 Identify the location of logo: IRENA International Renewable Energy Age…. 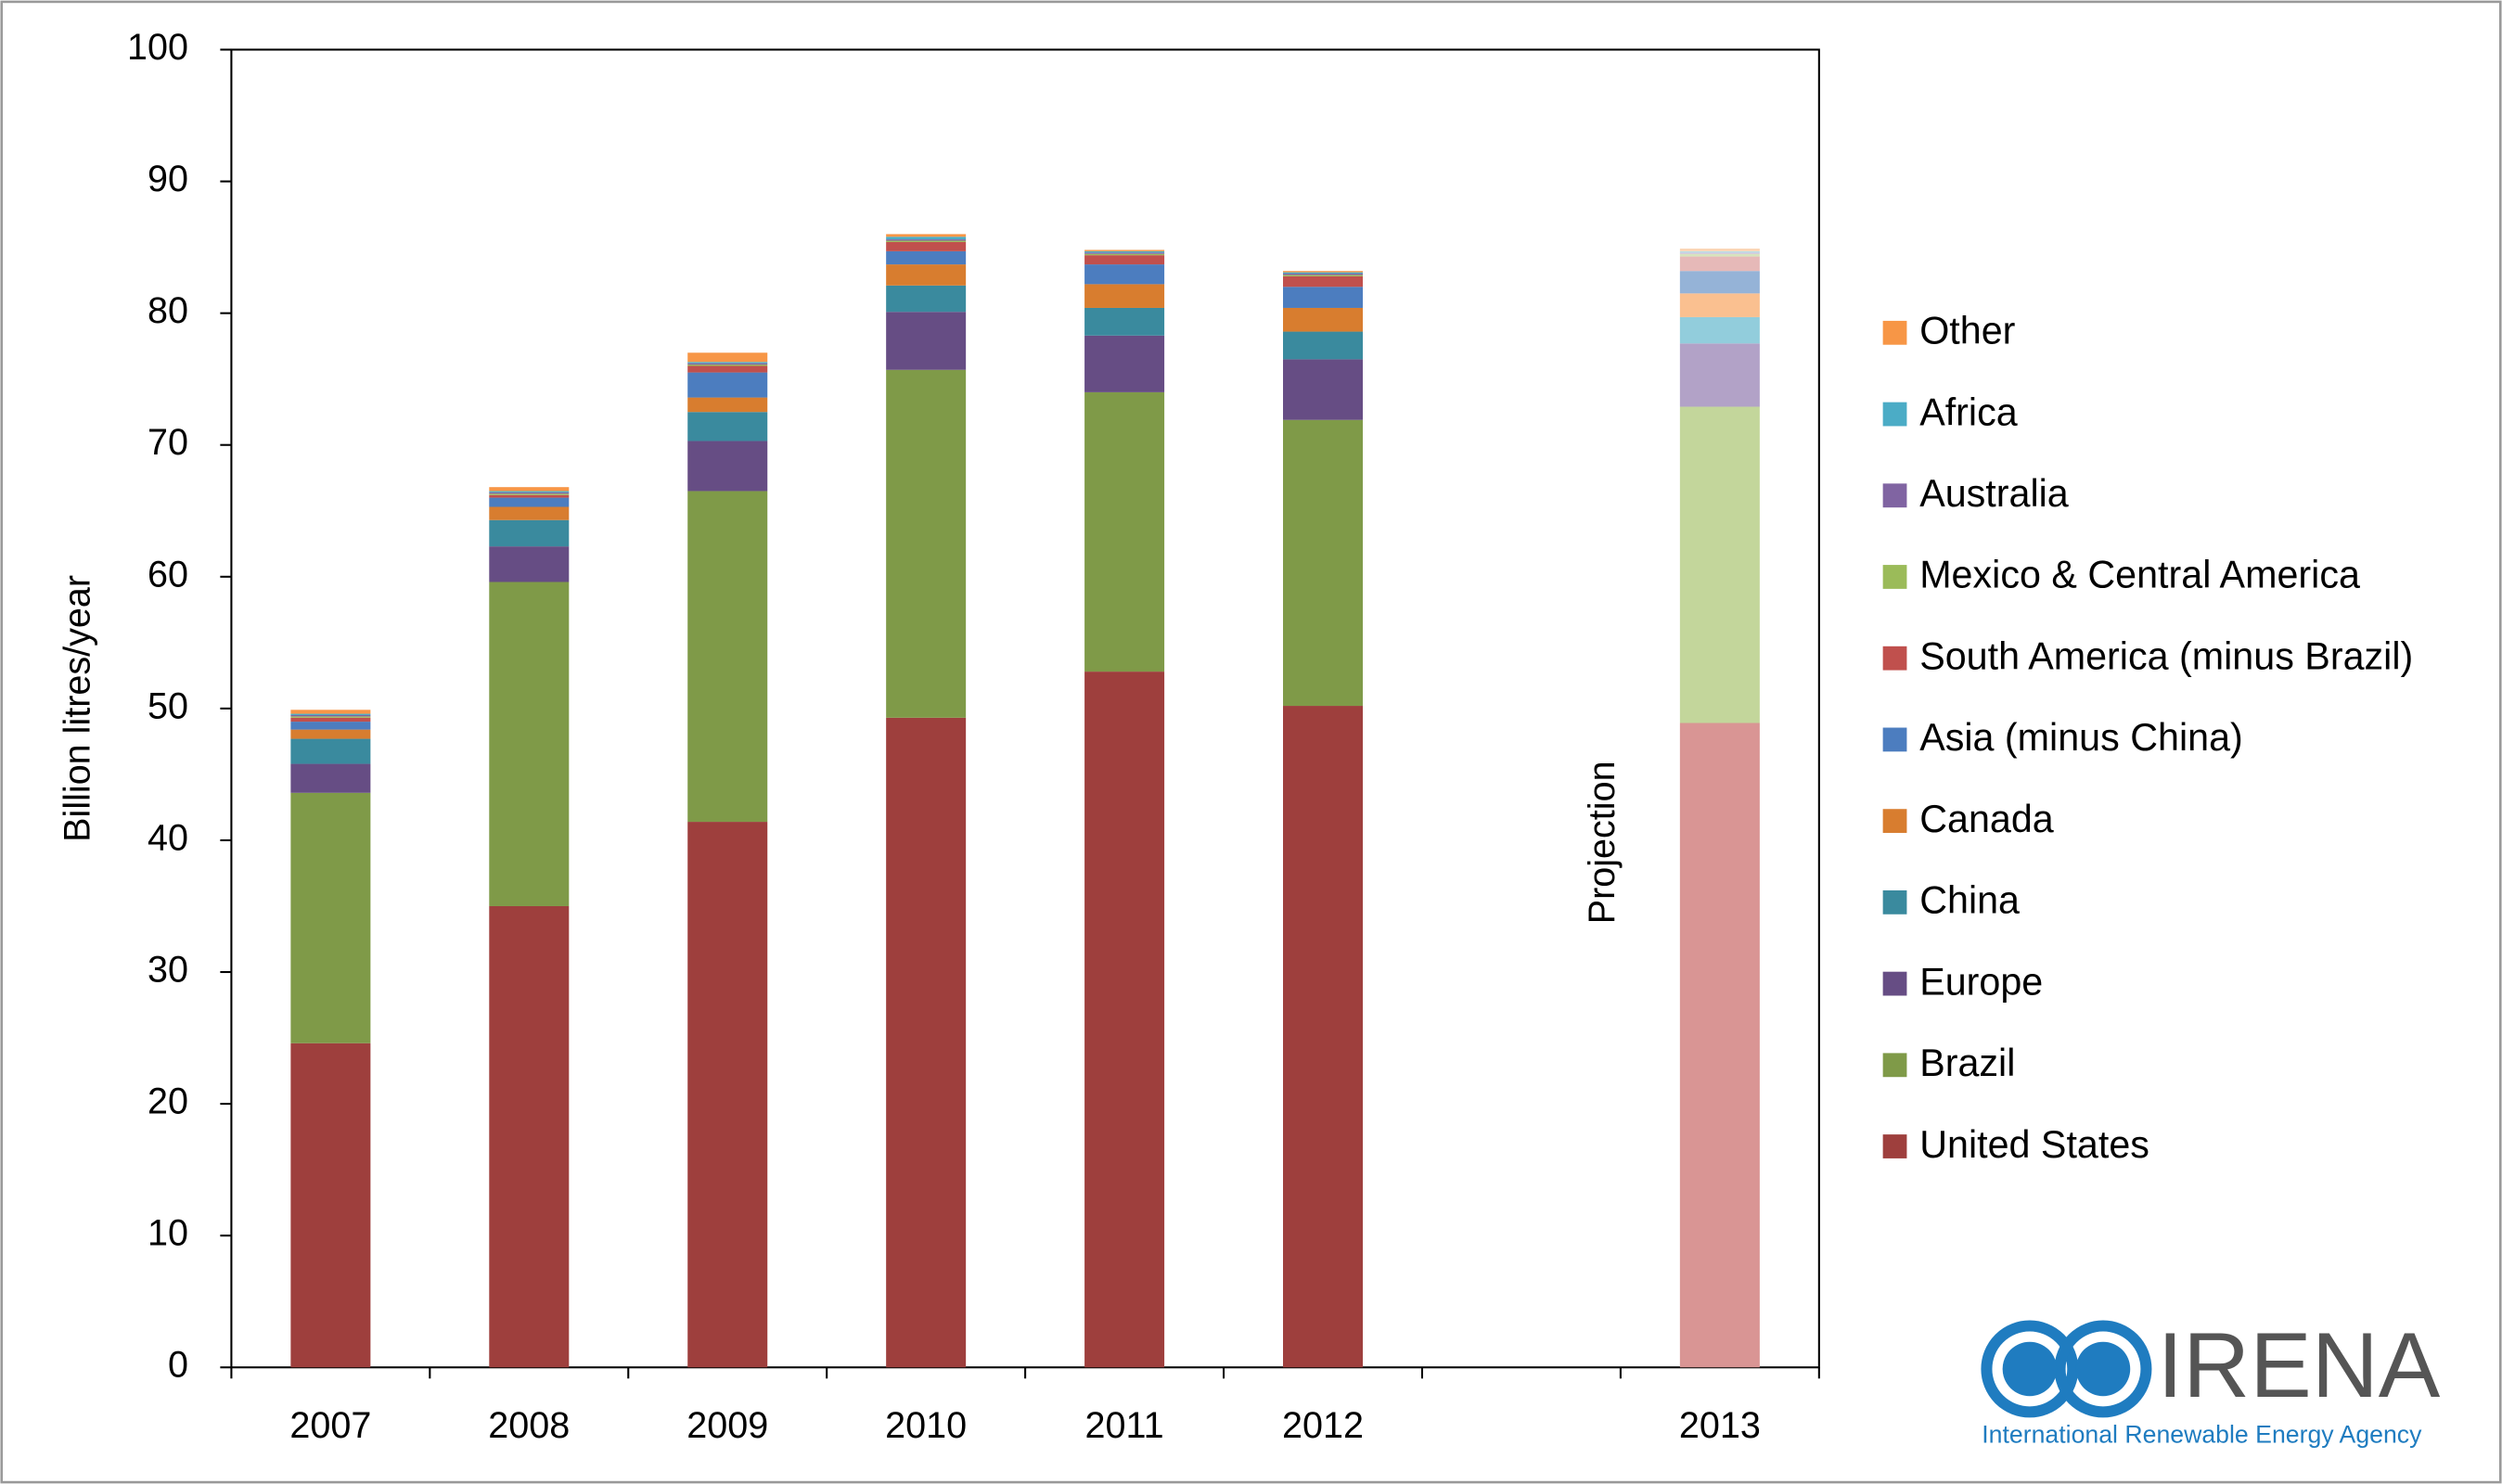
(2211, 1381).